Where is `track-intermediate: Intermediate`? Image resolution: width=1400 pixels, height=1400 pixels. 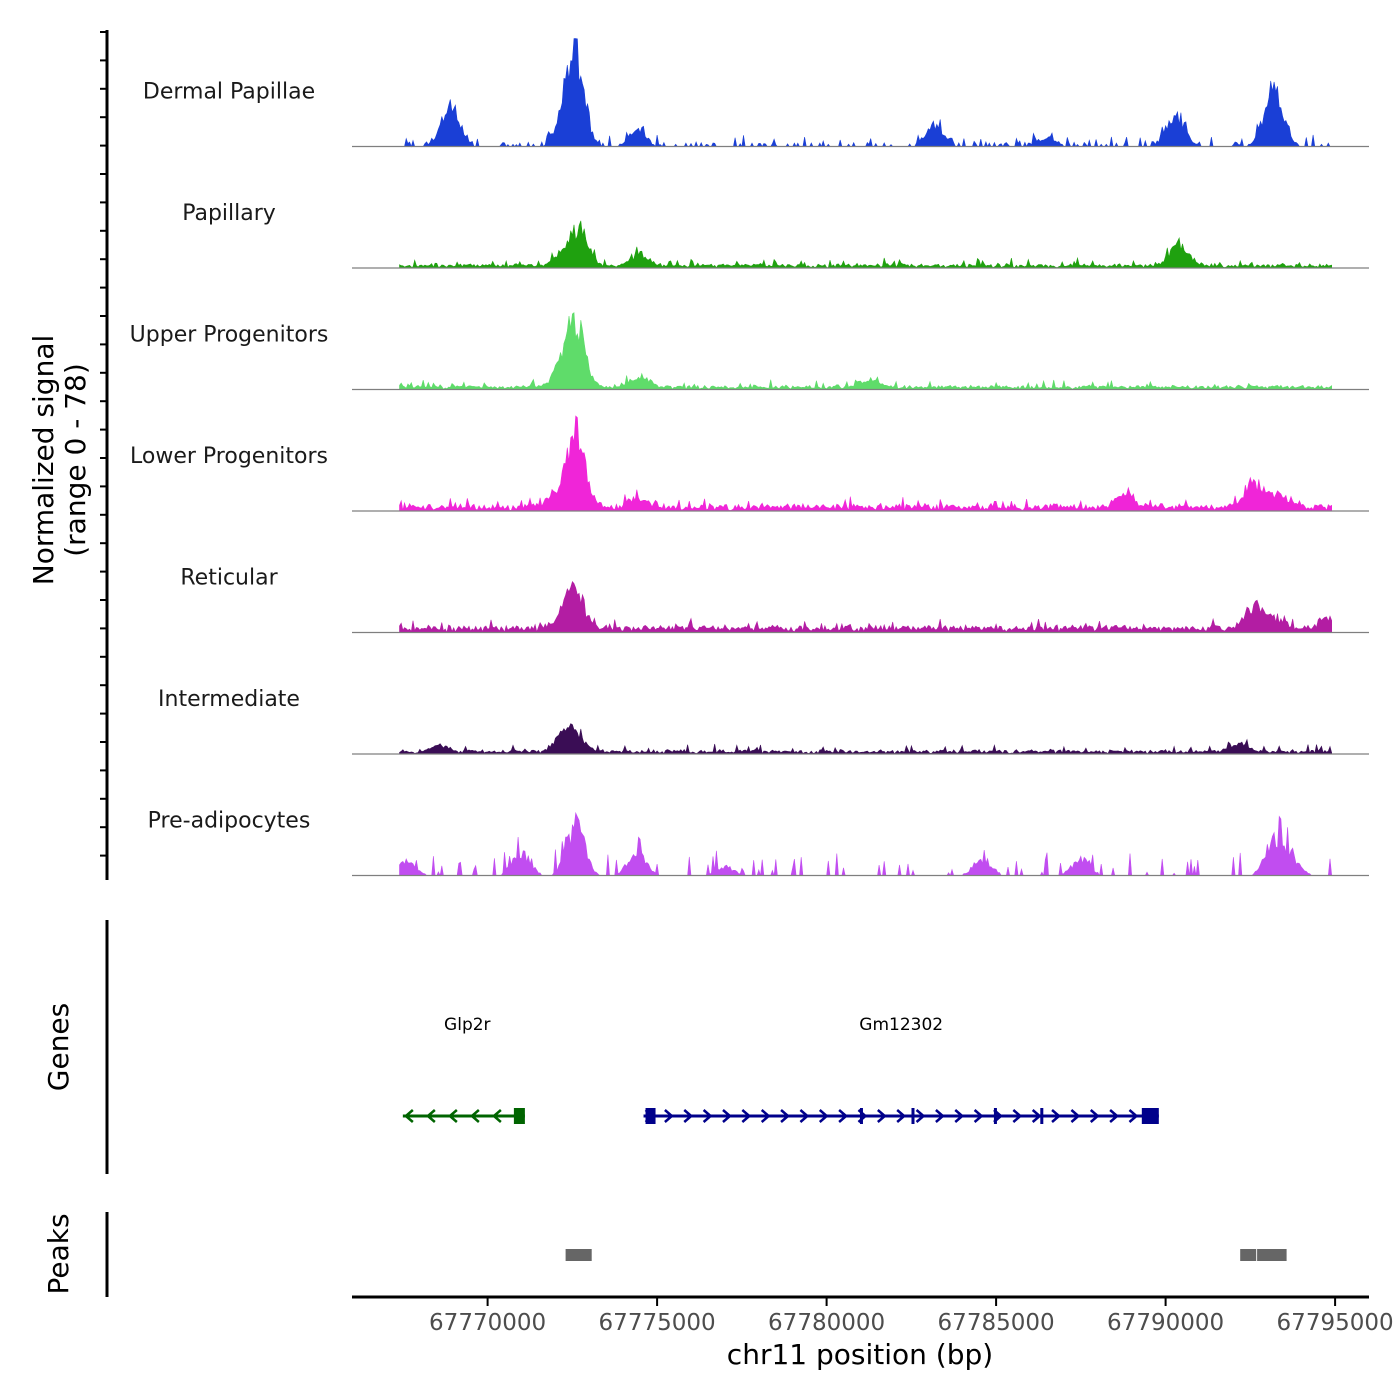
track-intermediate: Intermediate is located at coordinates (763, 721).